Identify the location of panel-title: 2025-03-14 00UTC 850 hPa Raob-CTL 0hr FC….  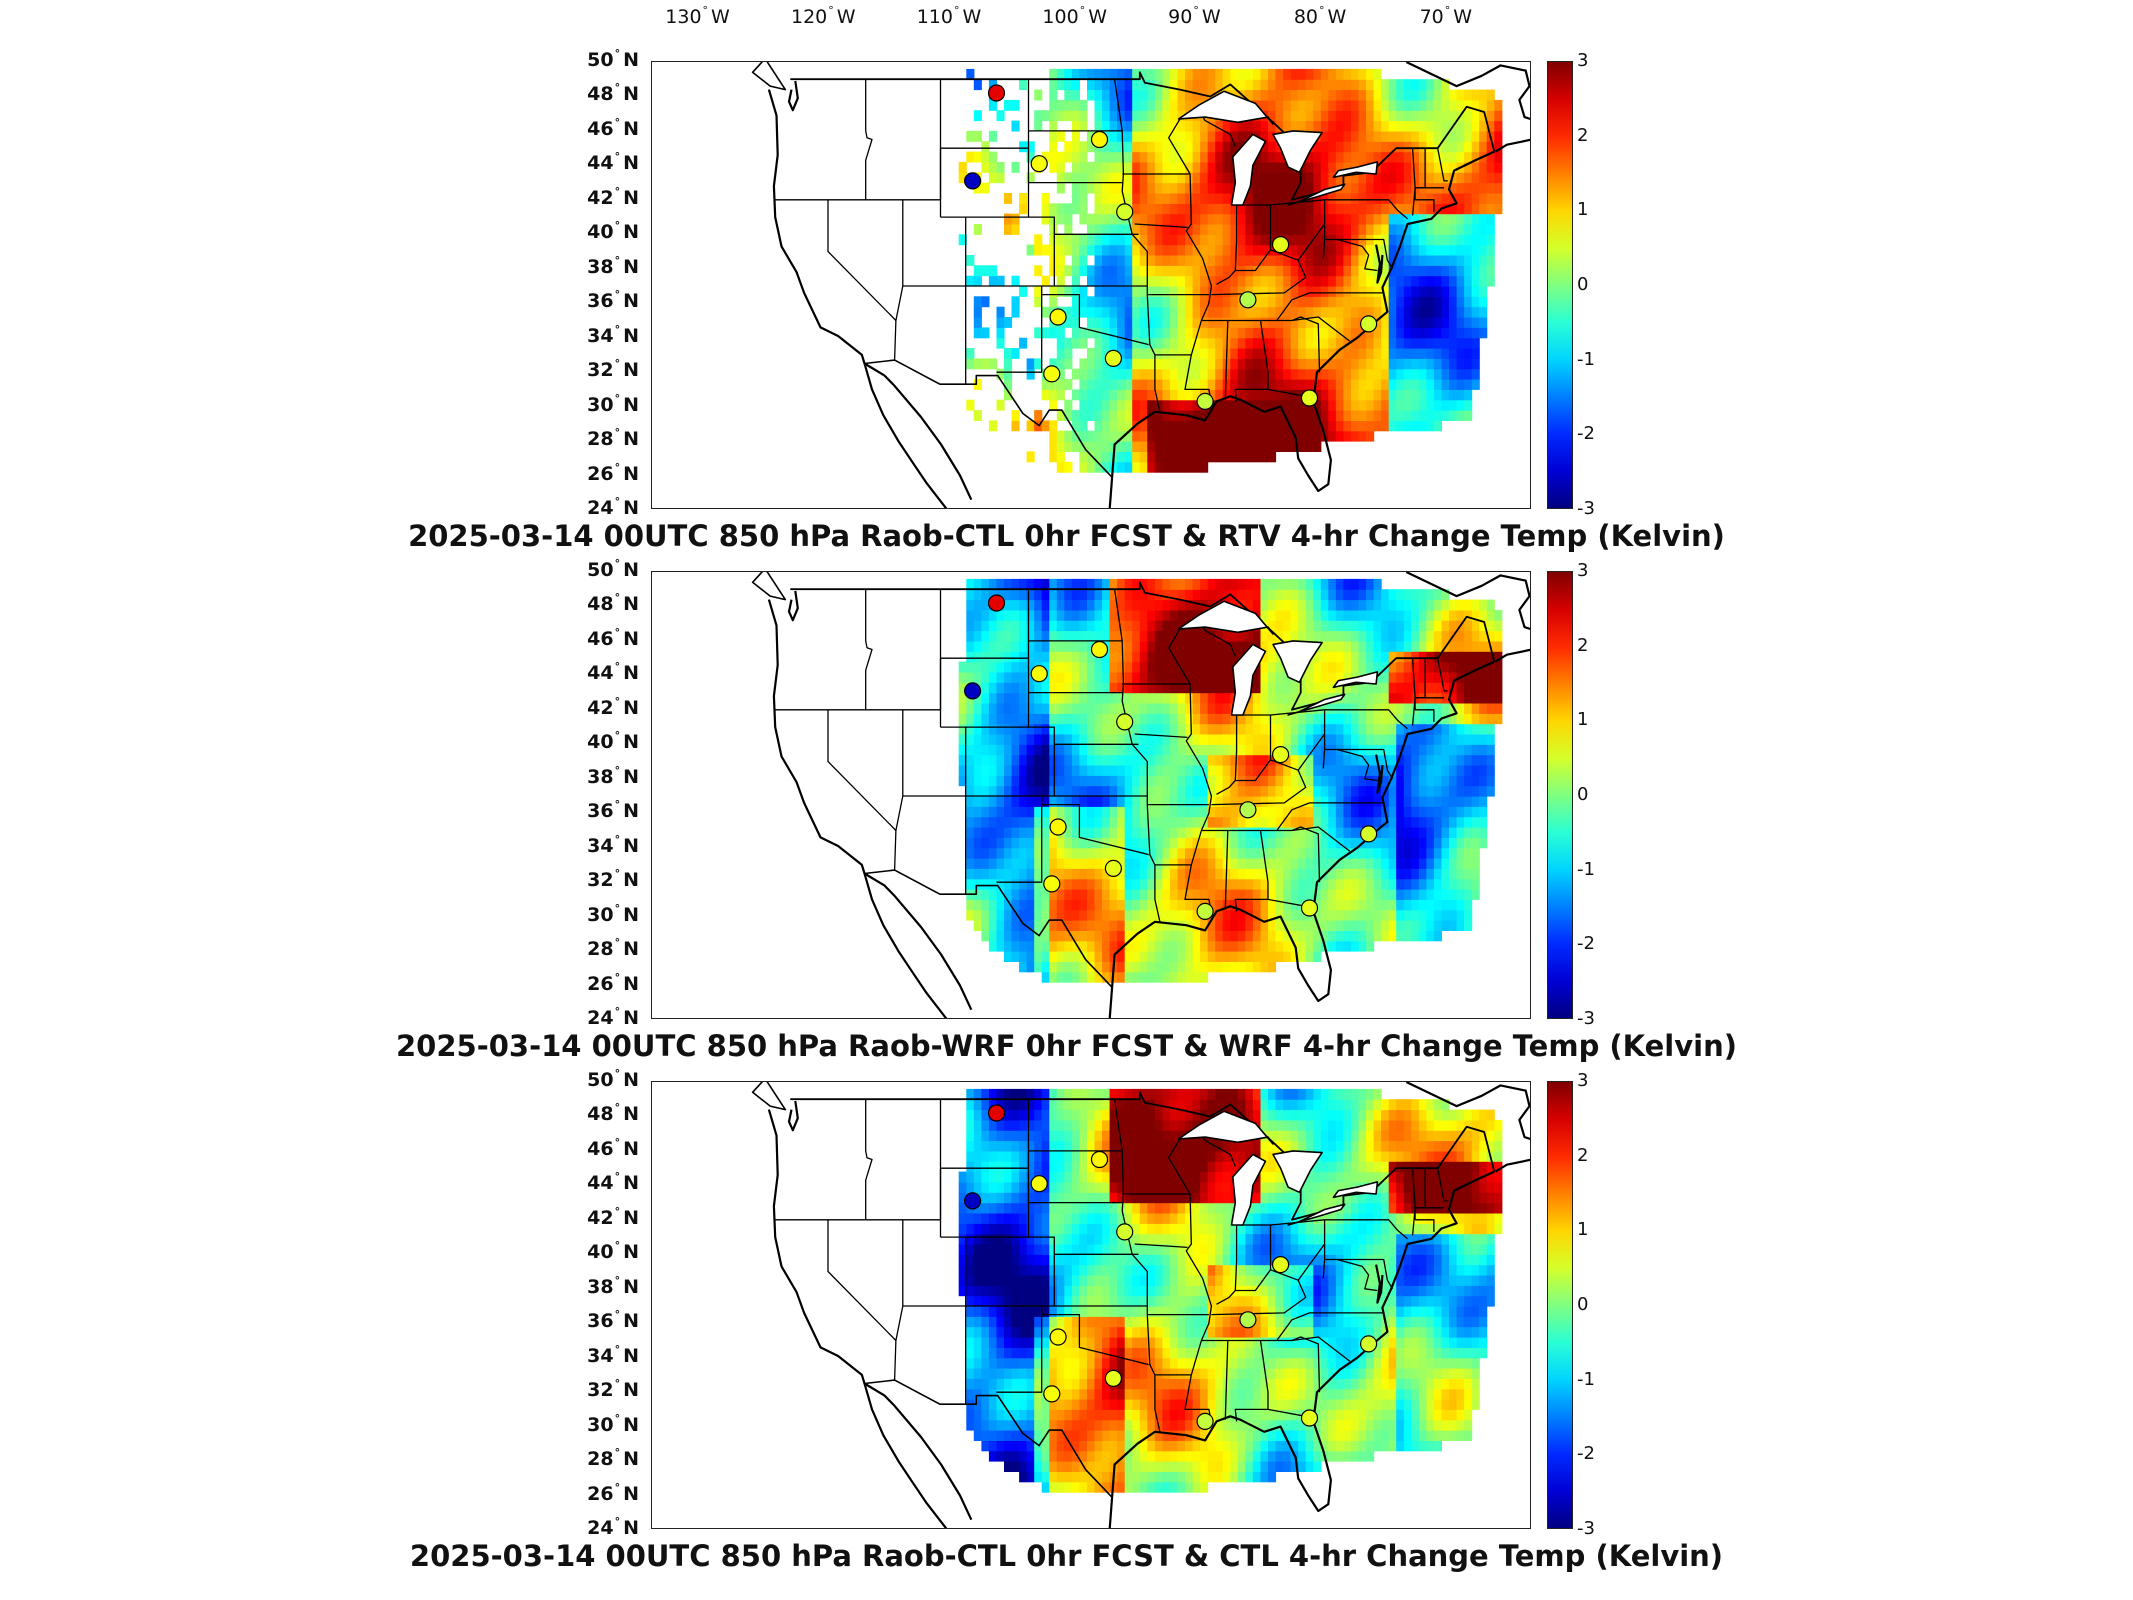
(1066, 536).